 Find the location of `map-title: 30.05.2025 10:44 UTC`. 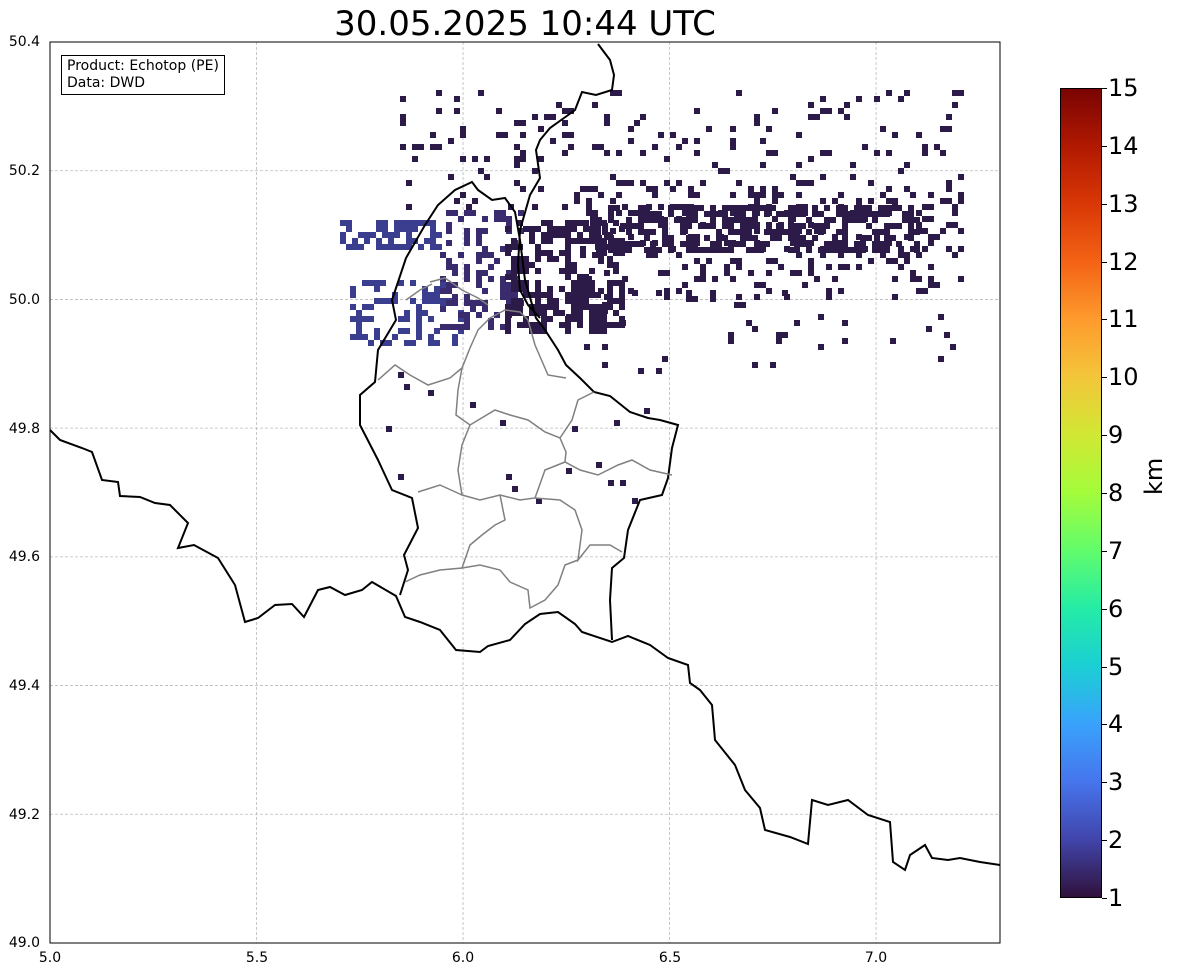

map-title: 30.05.2025 10:44 UTC is located at coordinates (525, 24).